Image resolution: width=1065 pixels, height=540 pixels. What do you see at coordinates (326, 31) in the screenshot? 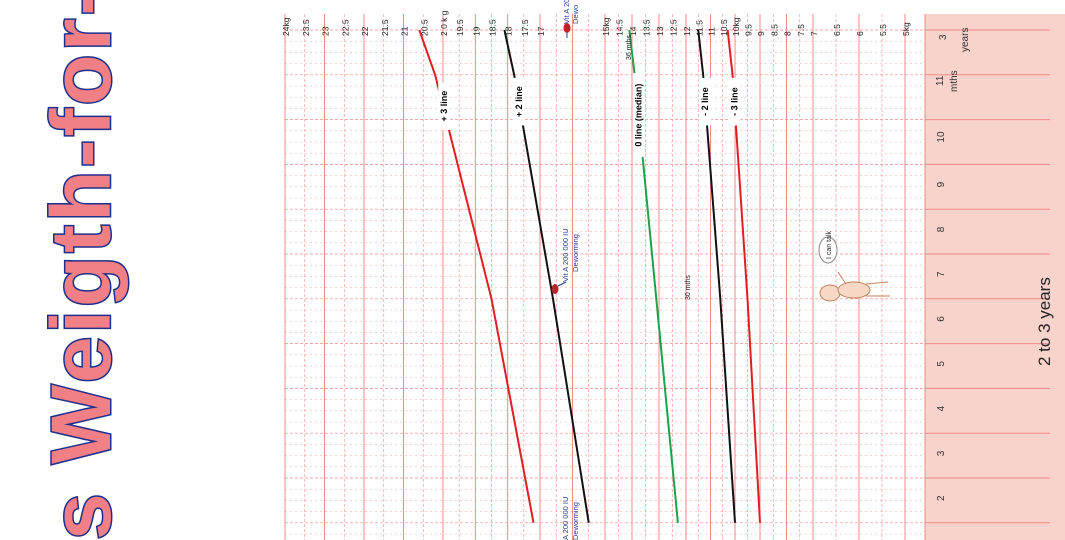
I see `weight-tick-label: 23` at bounding box center [326, 31].